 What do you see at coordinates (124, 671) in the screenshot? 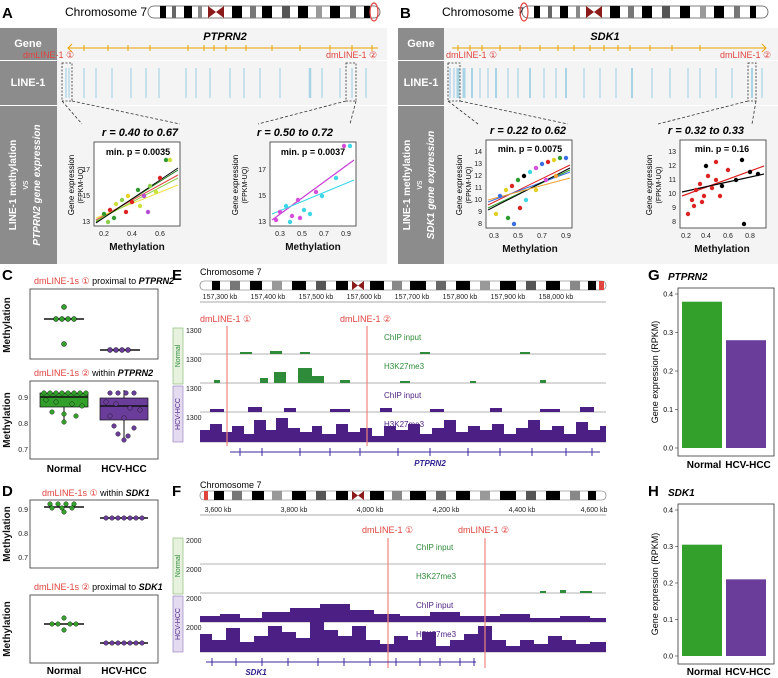
I see `xcat-hcc: HCV-HCC` at bounding box center [124, 671].